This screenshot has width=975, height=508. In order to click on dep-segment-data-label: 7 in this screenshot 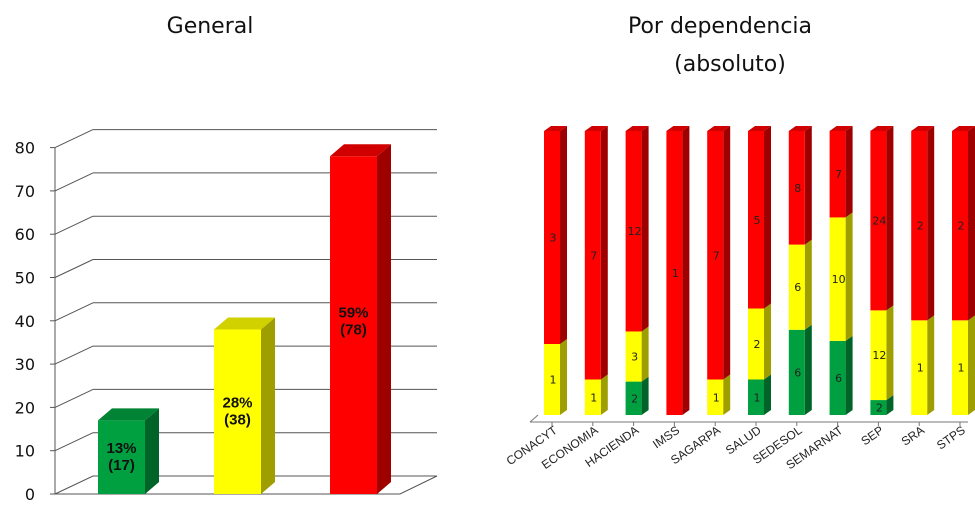, I will do `click(716, 255)`.